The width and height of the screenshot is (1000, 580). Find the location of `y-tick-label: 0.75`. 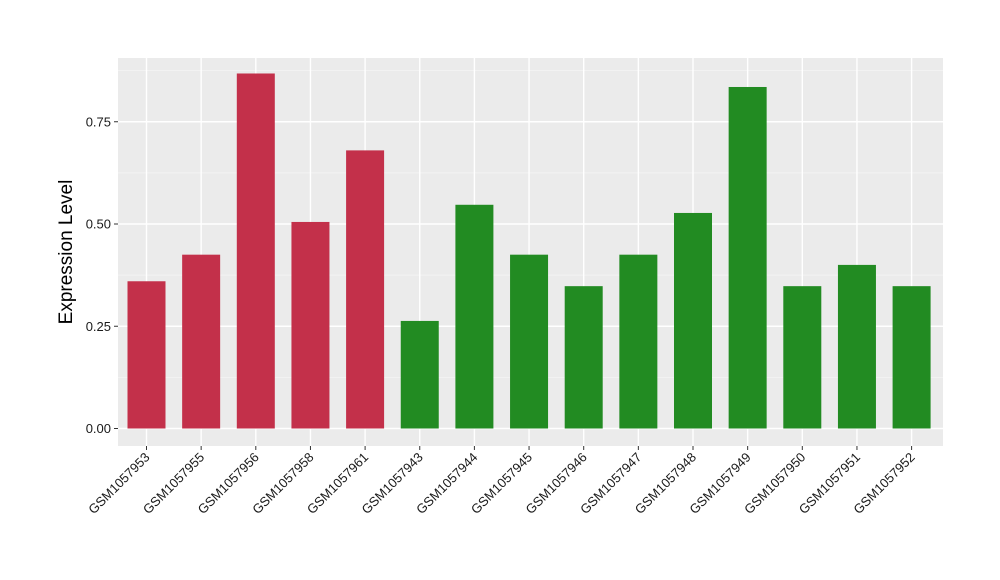

y-tick-label: 0.75 is located at coordinates (98, 121).